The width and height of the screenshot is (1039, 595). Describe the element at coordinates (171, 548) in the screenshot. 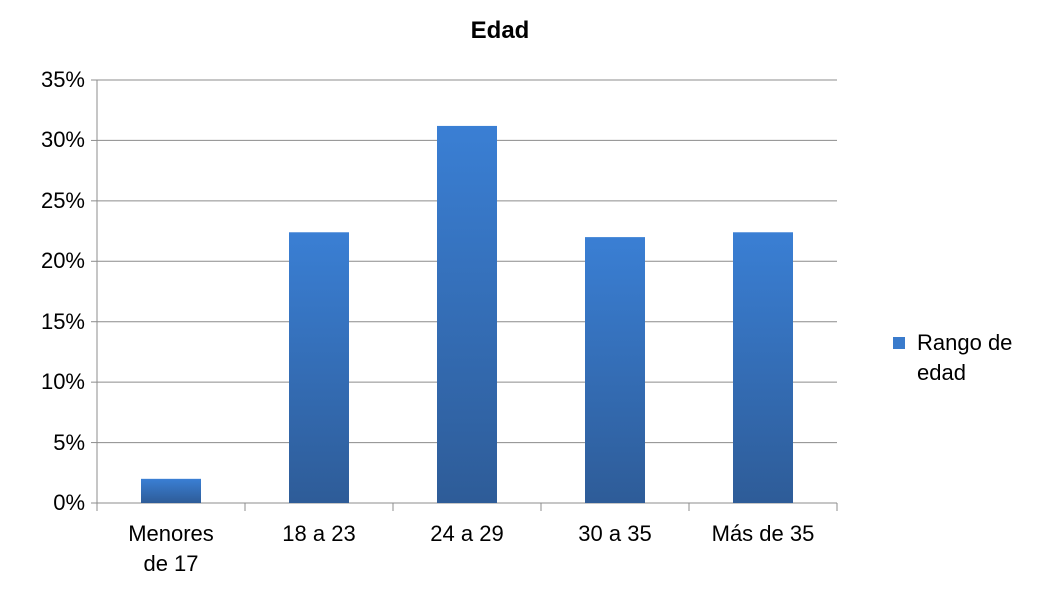

I see `x-tick-label: Menores de 17` at that location.